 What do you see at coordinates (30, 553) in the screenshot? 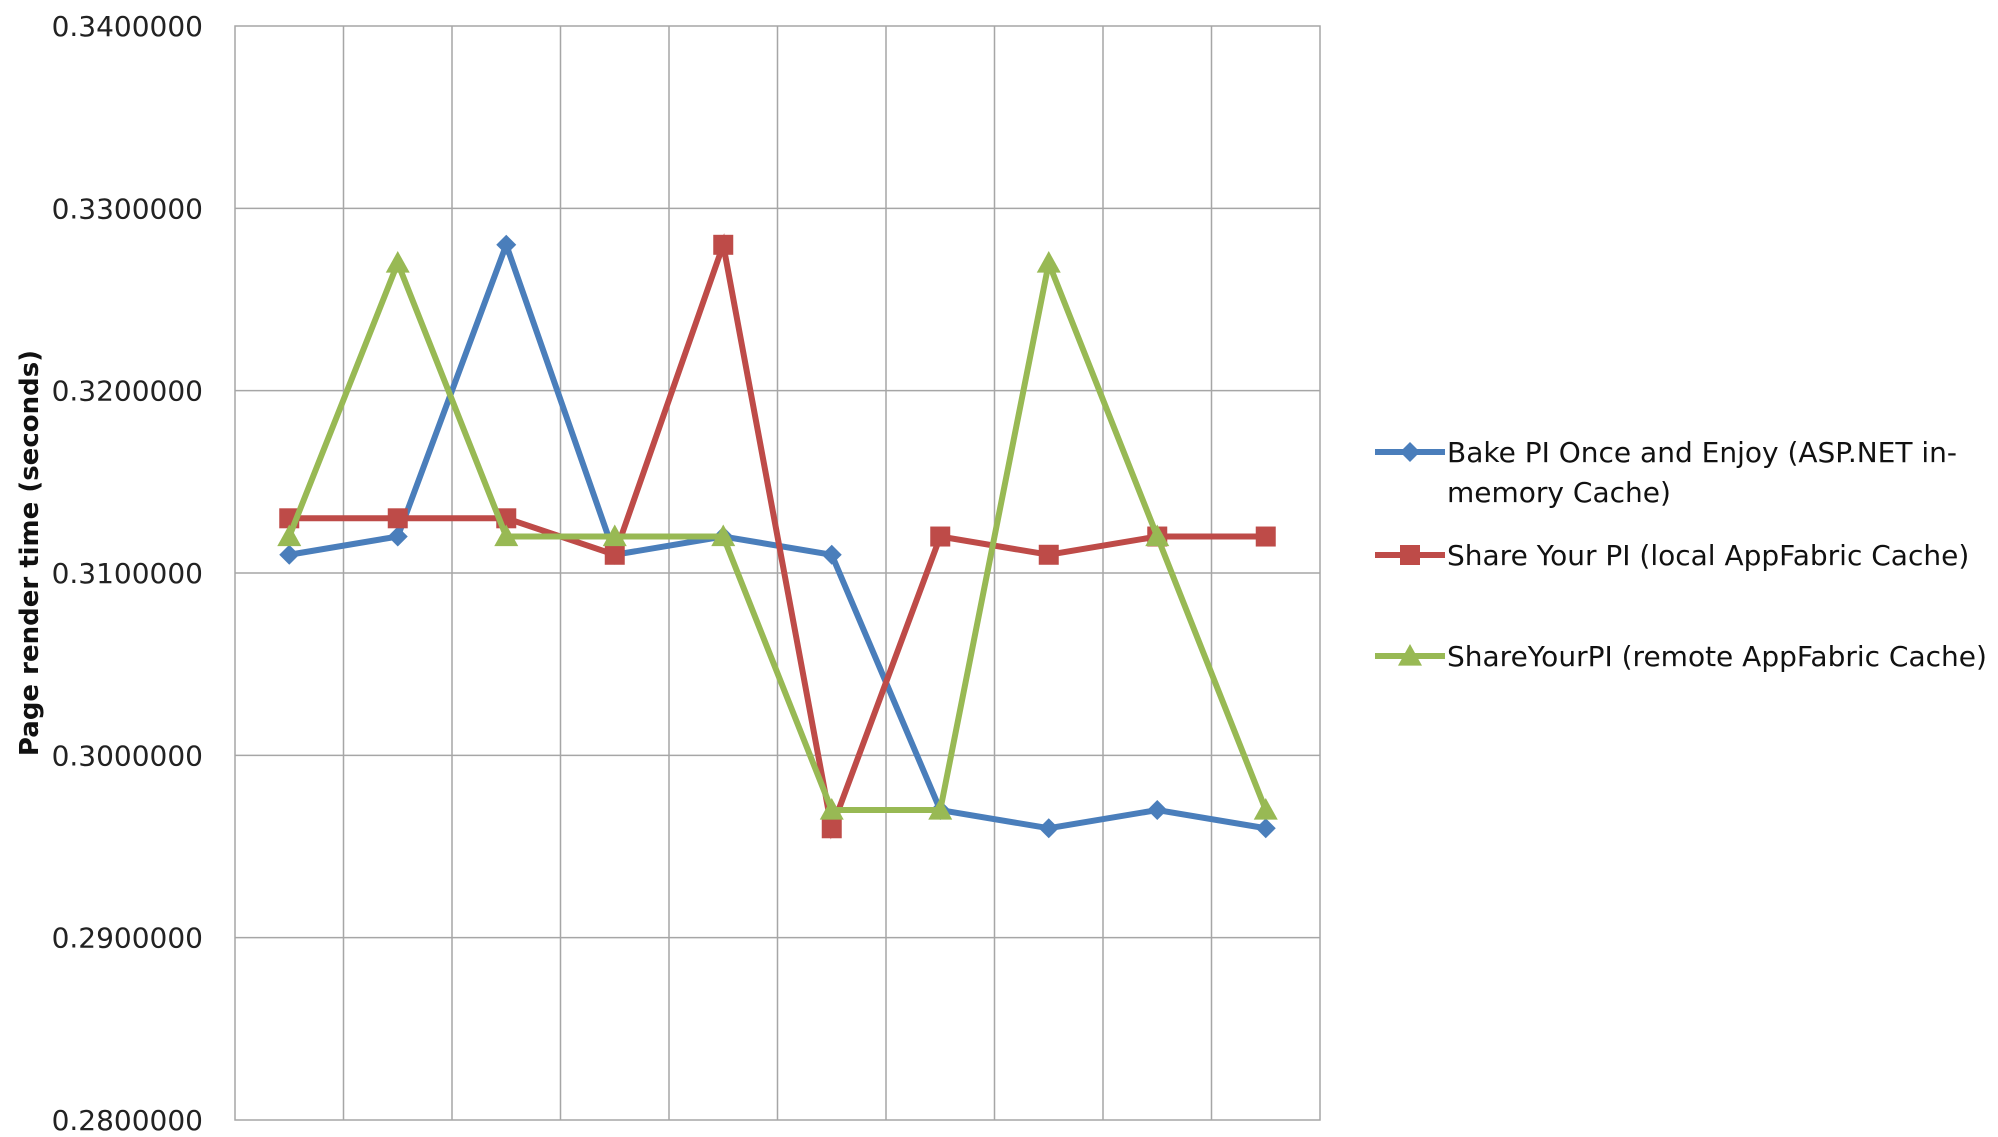
I see `y-axis-title: Page render time (seconds)` at bounding box center [30, 553].